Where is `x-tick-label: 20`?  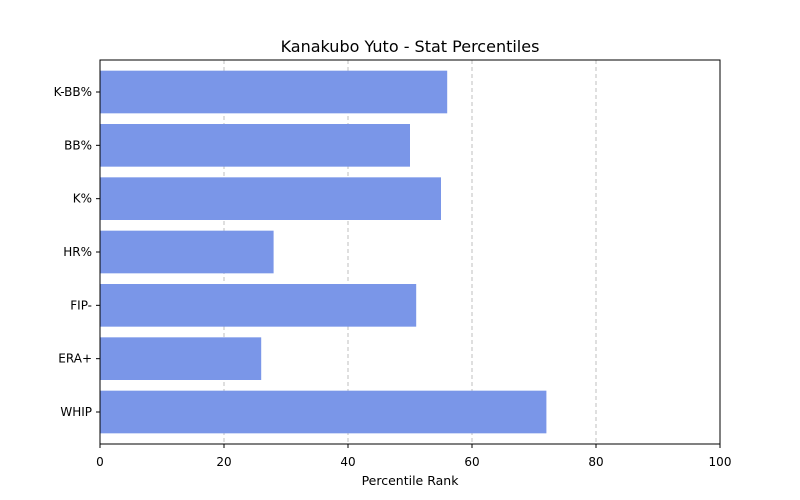
x-tick-label: 20 is located at coordinates (223, 462).